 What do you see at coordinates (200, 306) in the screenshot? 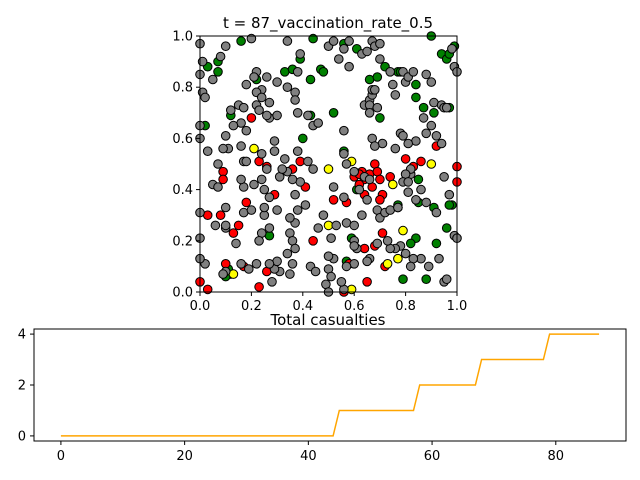
I see `scatter-x-tick-label: 0.0` at bounding box center [200, 306].